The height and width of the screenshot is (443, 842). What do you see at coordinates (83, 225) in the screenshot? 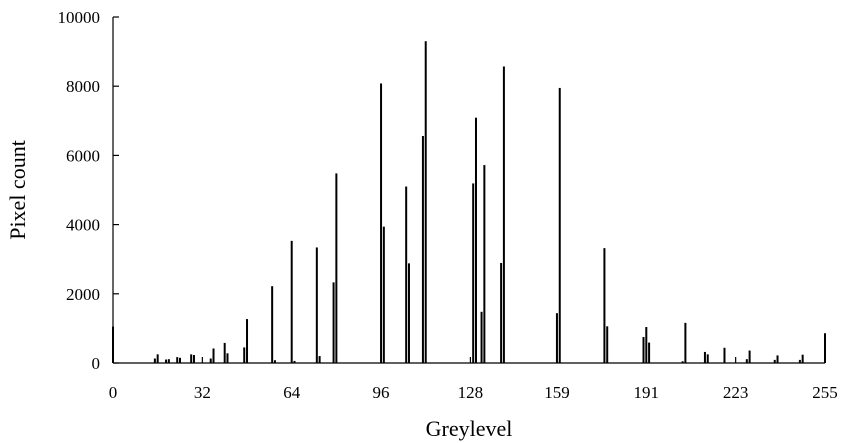
I see `y-tick-label-4000: 4000` at bounding box center [83, 225].